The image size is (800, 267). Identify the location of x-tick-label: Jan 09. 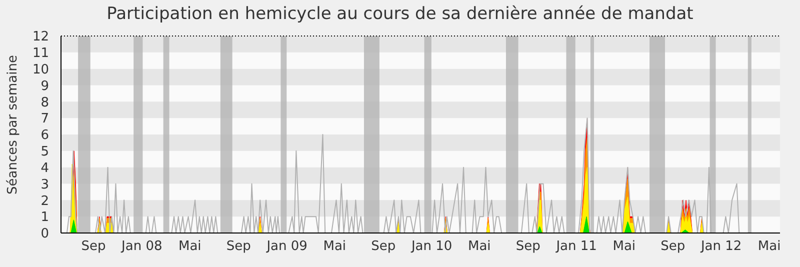
(287, 246).